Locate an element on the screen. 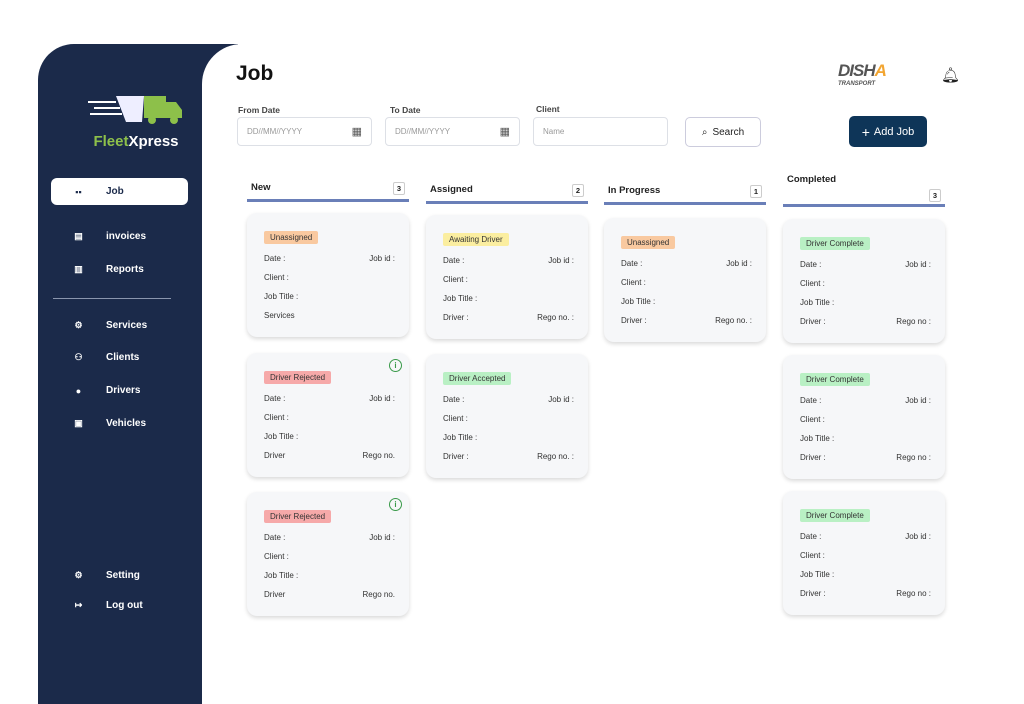 Image resolution: width=1024 pixels, height=704 pixels. sidebar-item-clients: ⚇ Clients is located at coordinates (119, 357).